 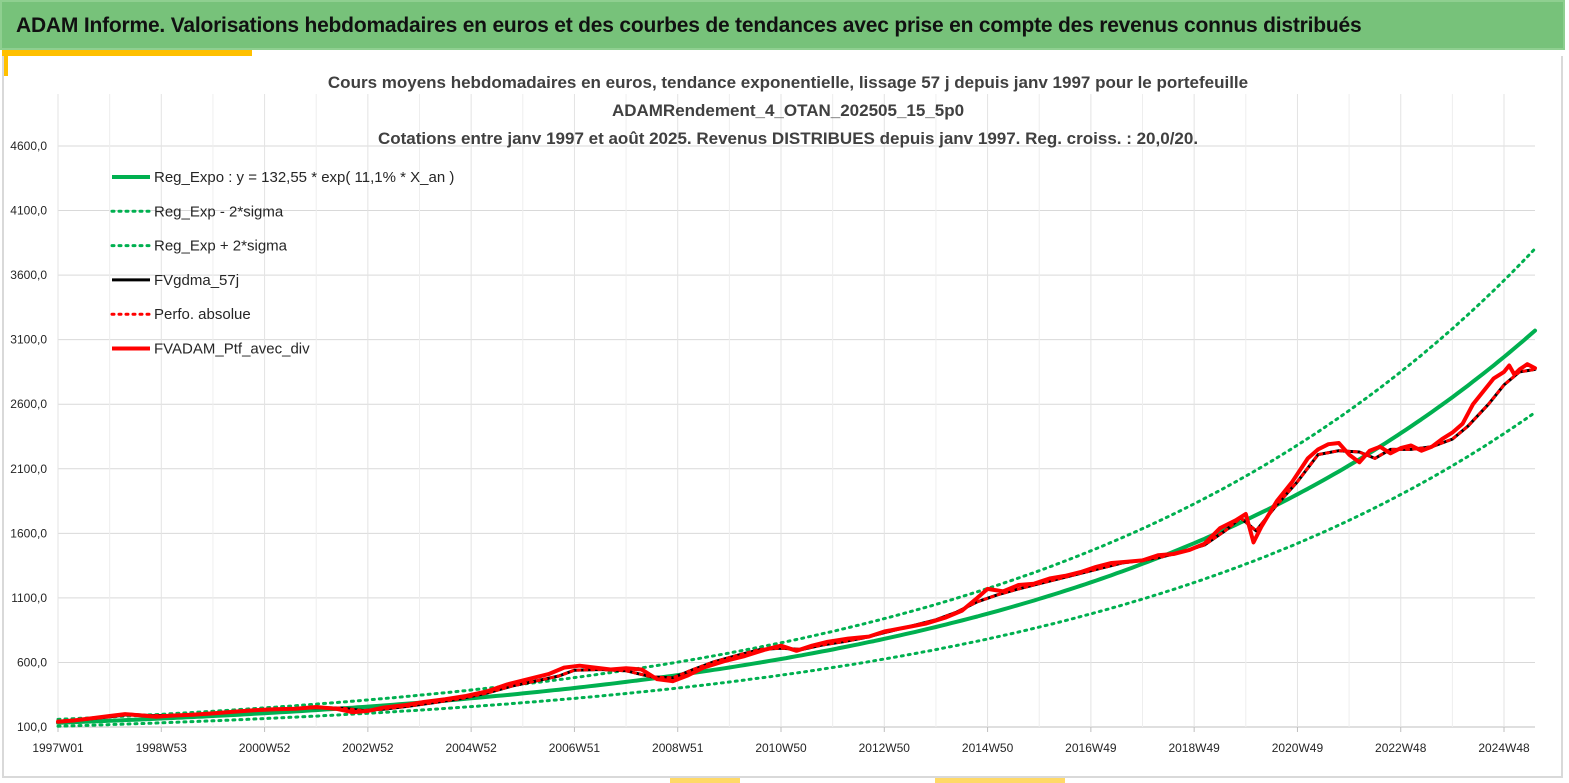 I want to click on x-tick-label: 2018W49, so click(x=1194, y=748).